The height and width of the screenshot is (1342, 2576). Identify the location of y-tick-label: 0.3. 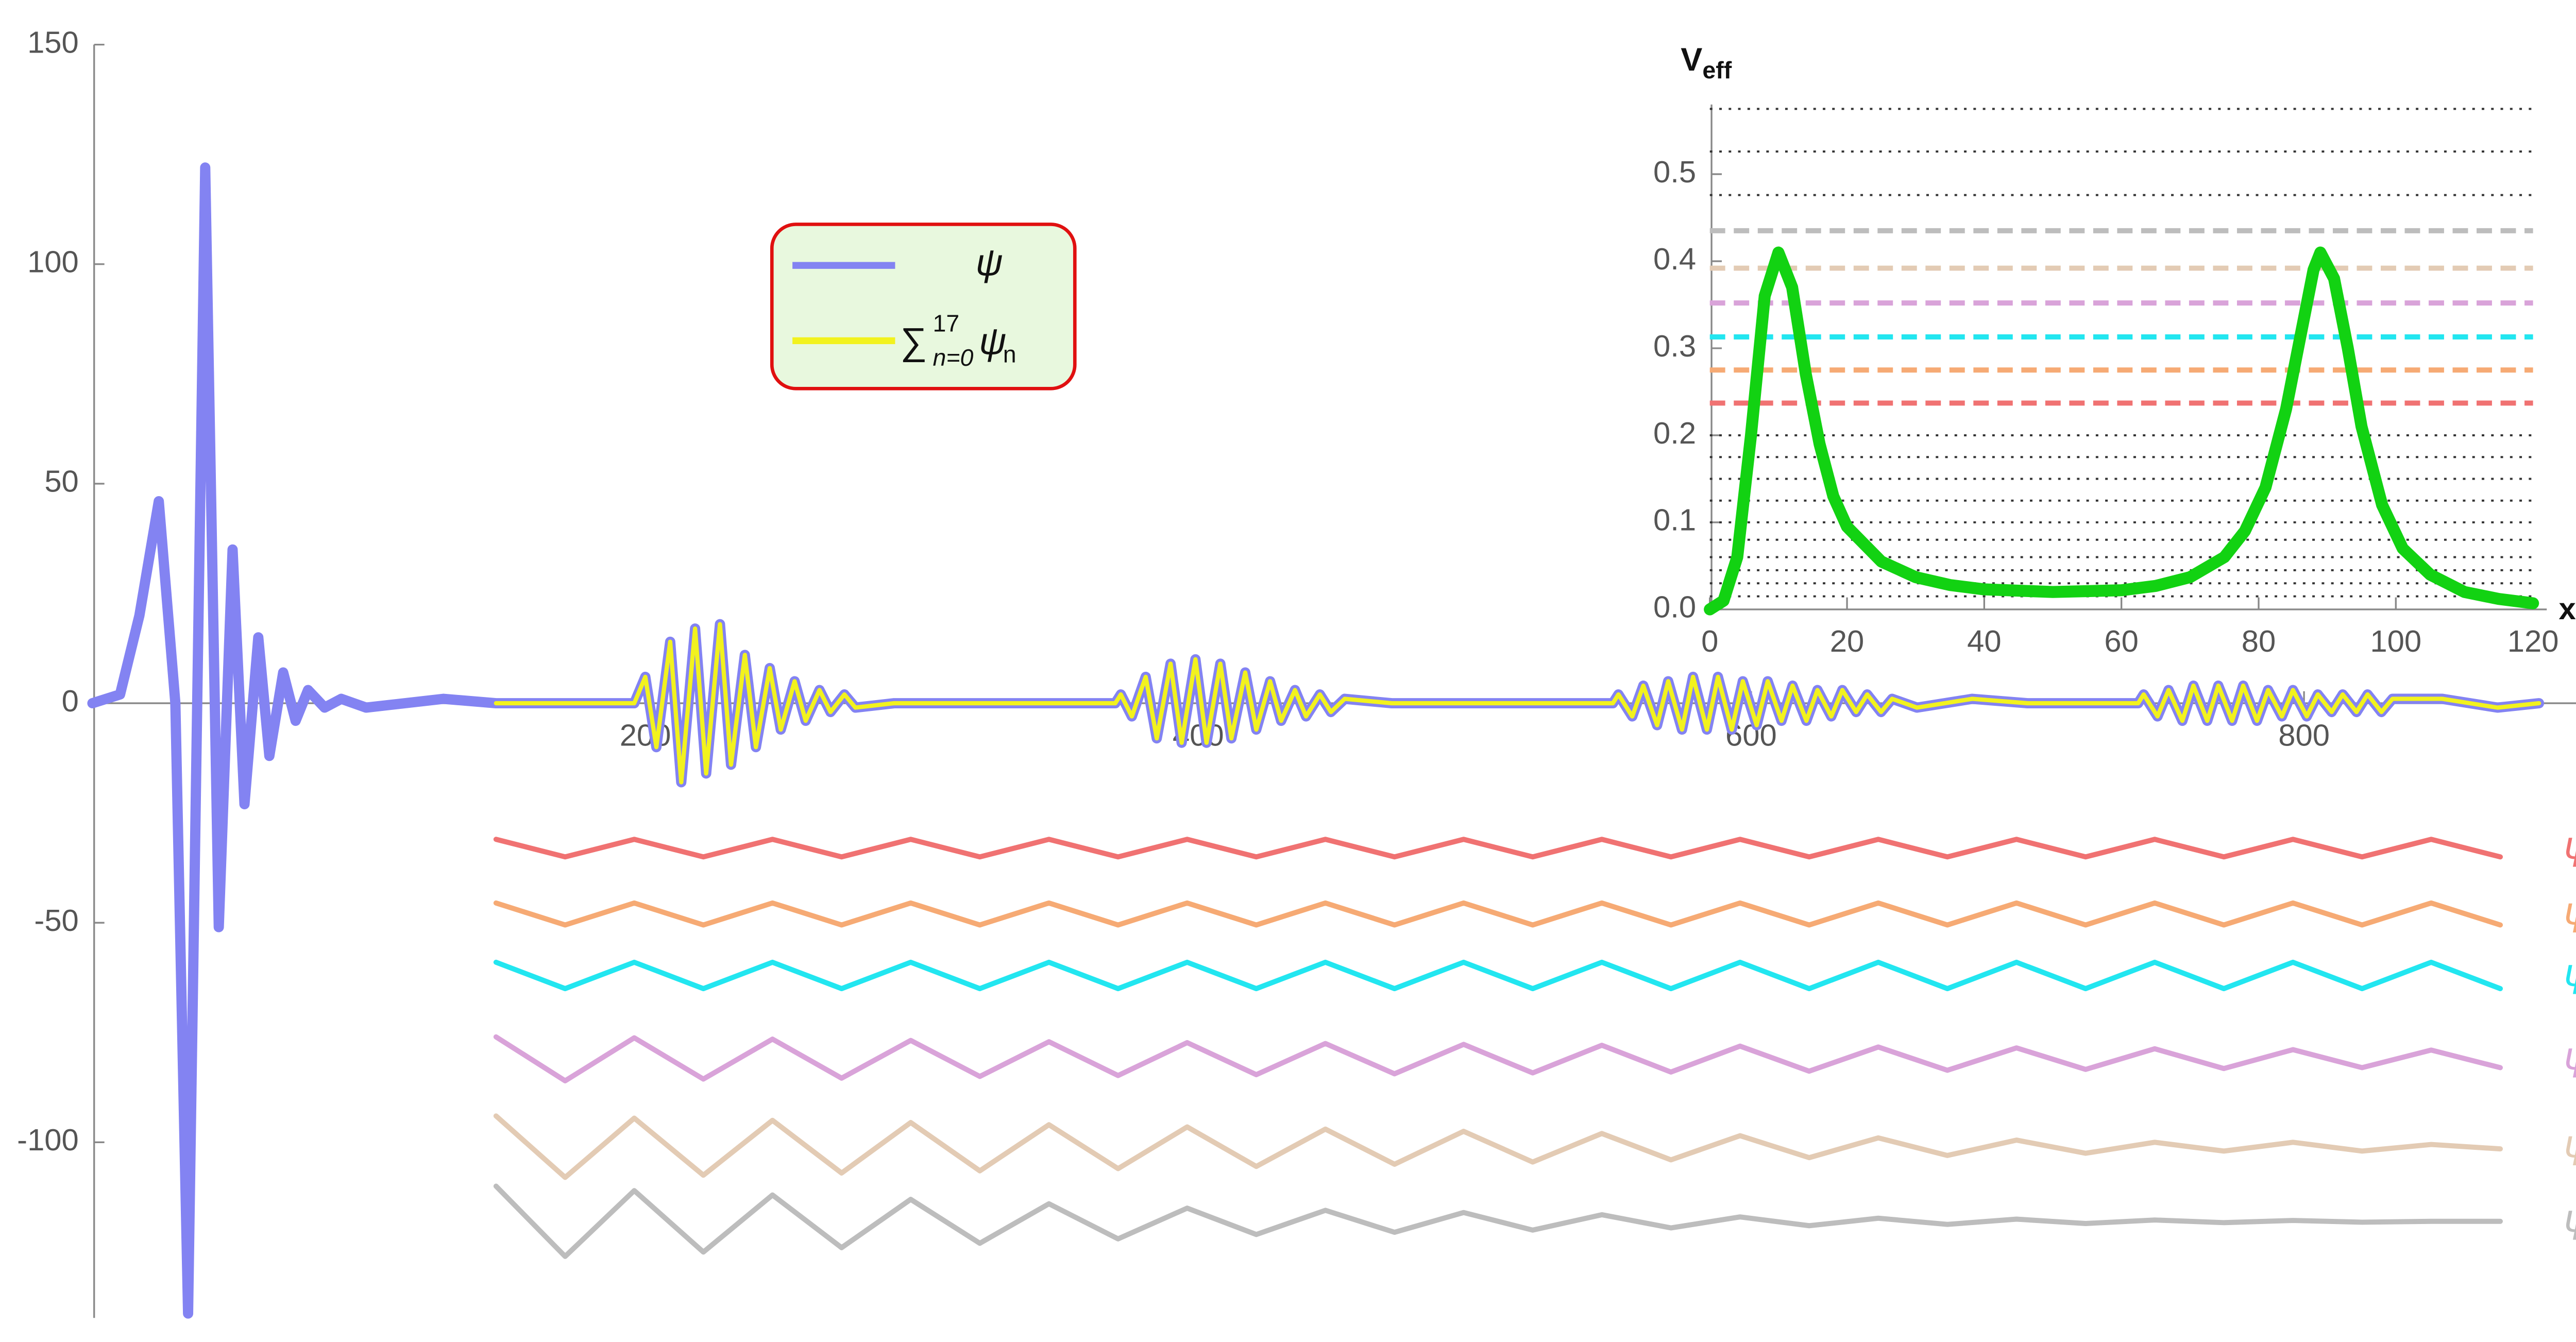
(1674, 346).